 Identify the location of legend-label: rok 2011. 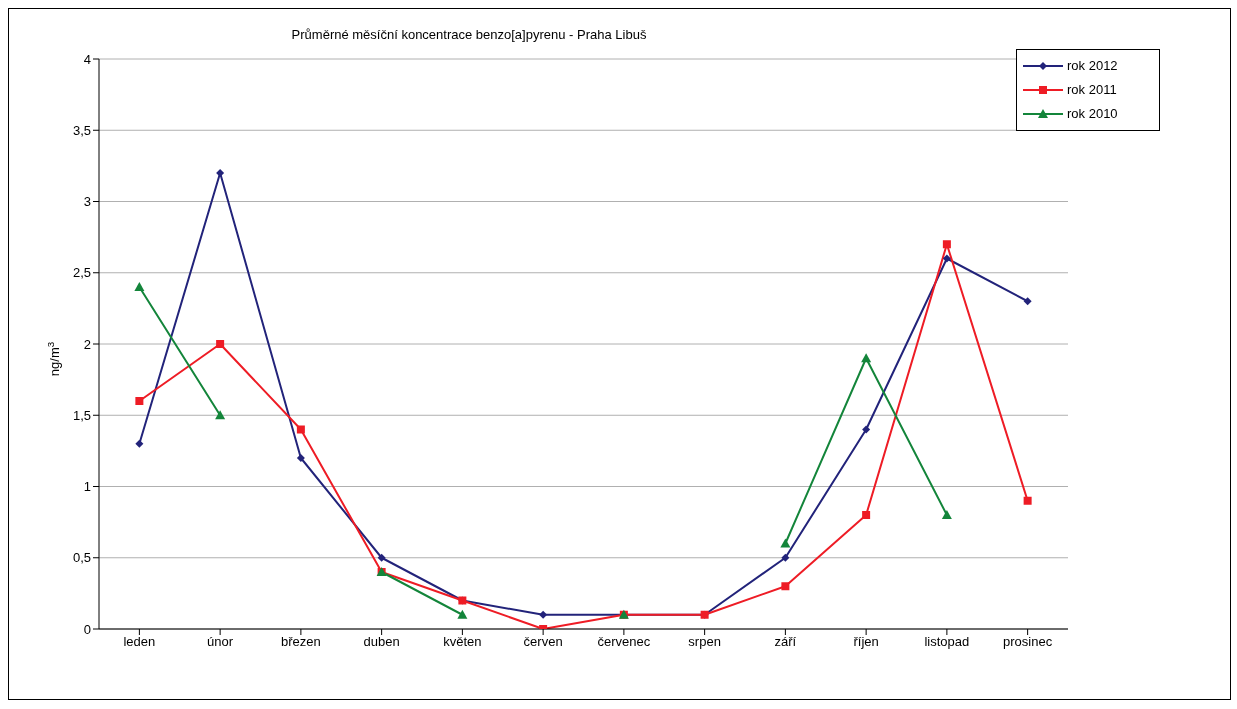
(1092, 90).